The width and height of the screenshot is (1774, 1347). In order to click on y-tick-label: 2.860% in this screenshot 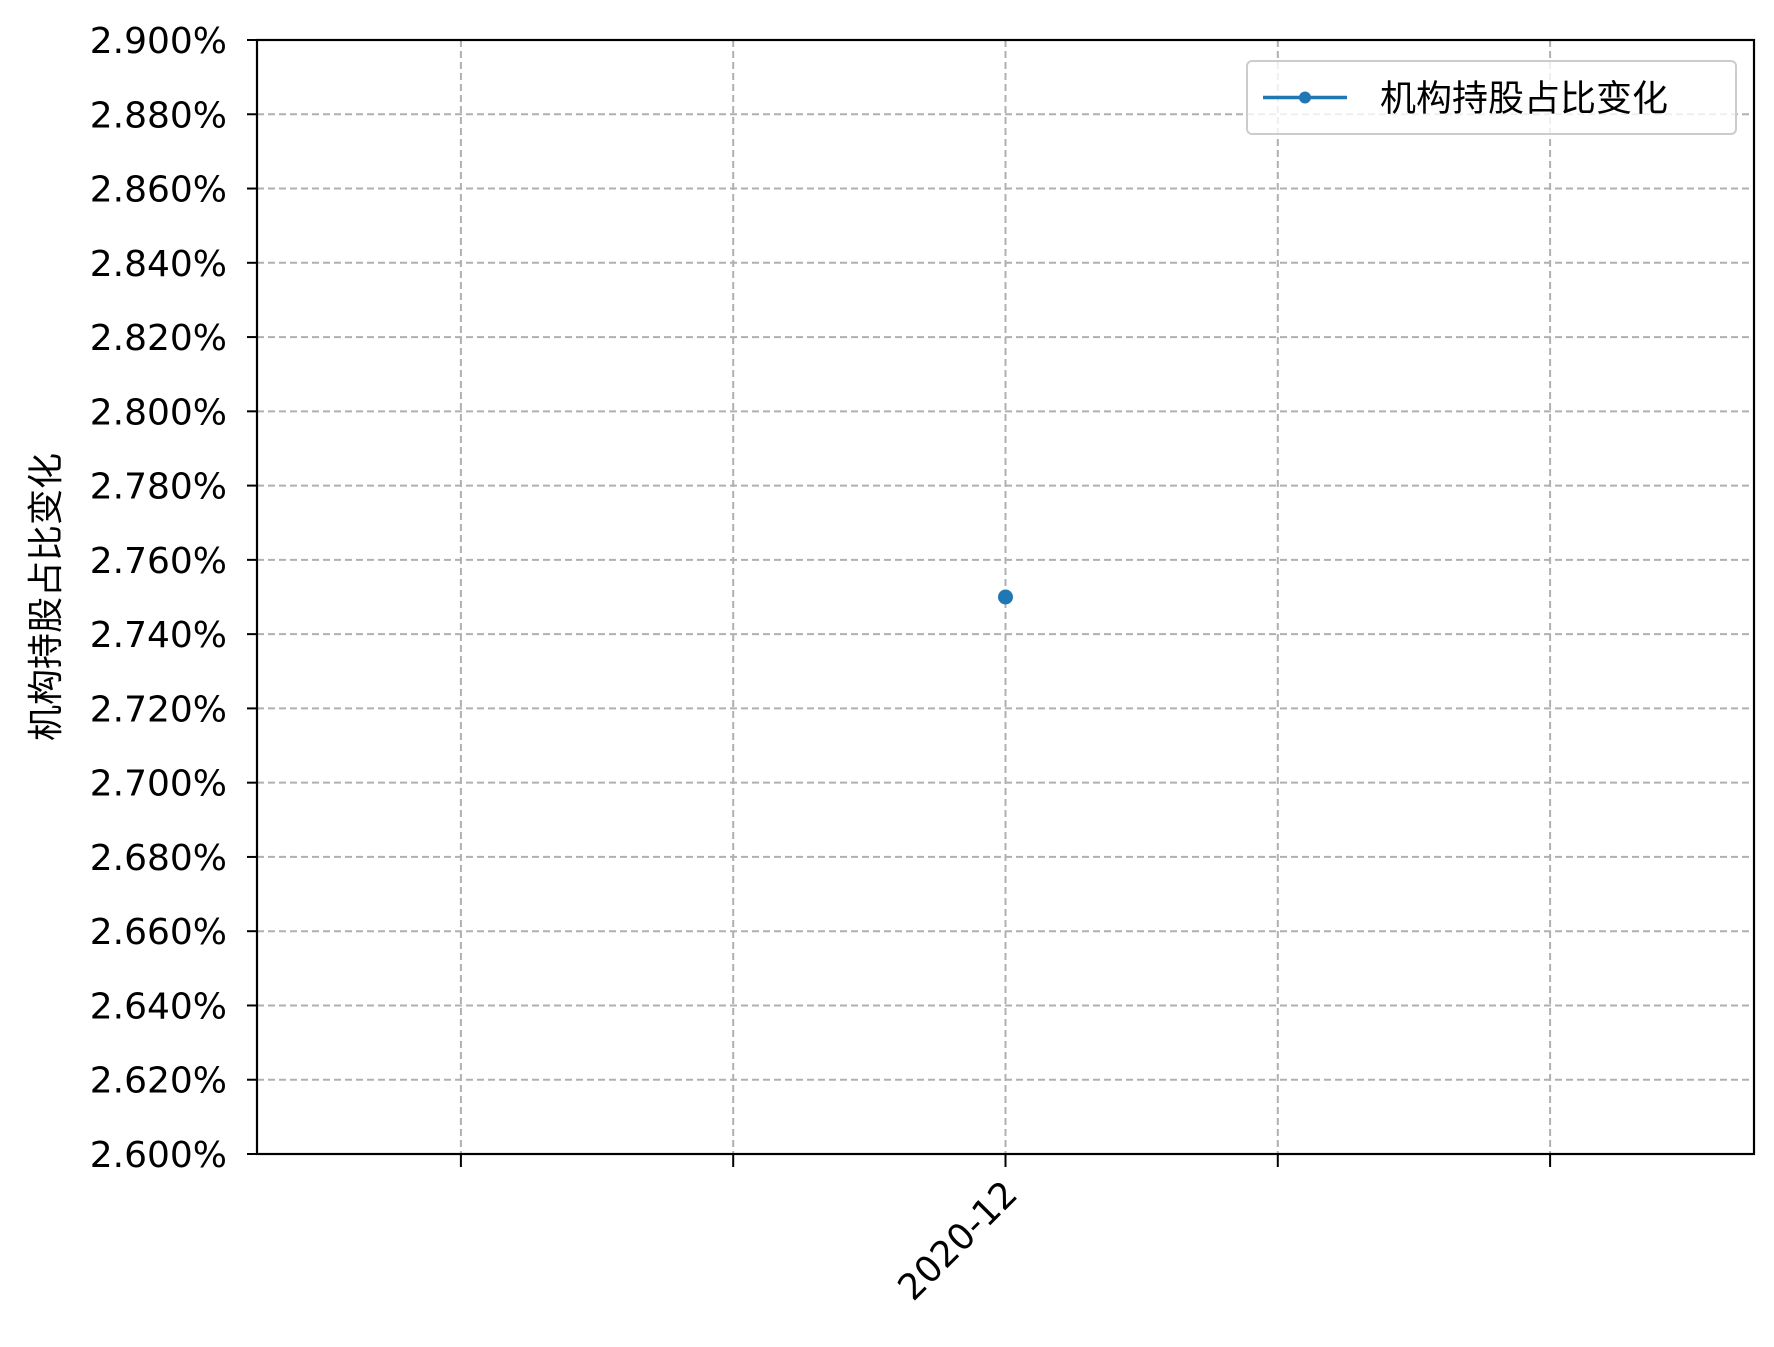, I will do `click(158, 190)`.